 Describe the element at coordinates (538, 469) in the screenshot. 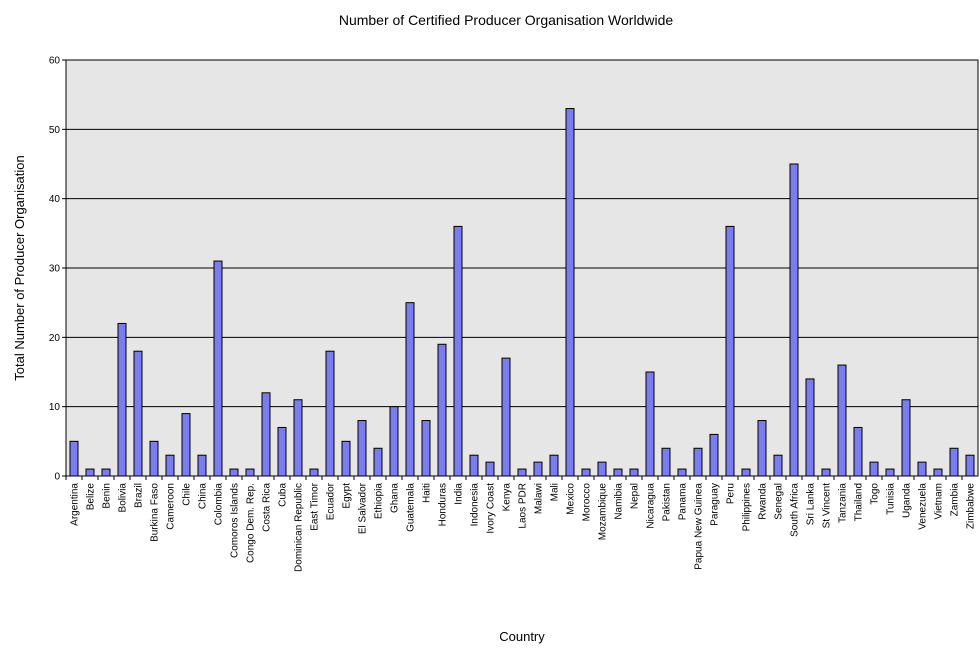

I see `bar-malawi` at that location.